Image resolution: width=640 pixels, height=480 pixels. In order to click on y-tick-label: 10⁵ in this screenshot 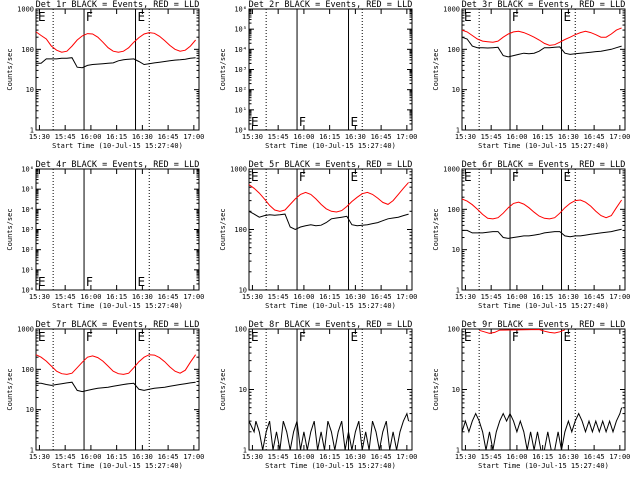, I will do `click(27, 190)`.